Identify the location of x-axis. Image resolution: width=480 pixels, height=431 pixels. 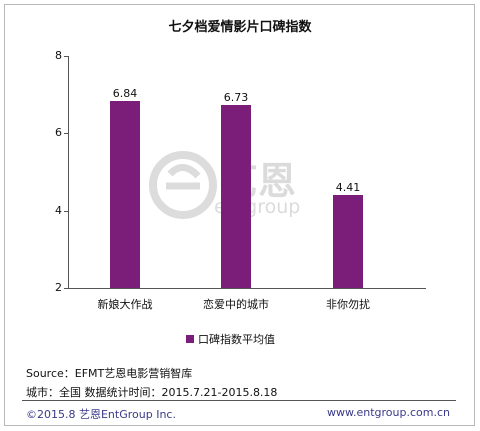
(247, 288).